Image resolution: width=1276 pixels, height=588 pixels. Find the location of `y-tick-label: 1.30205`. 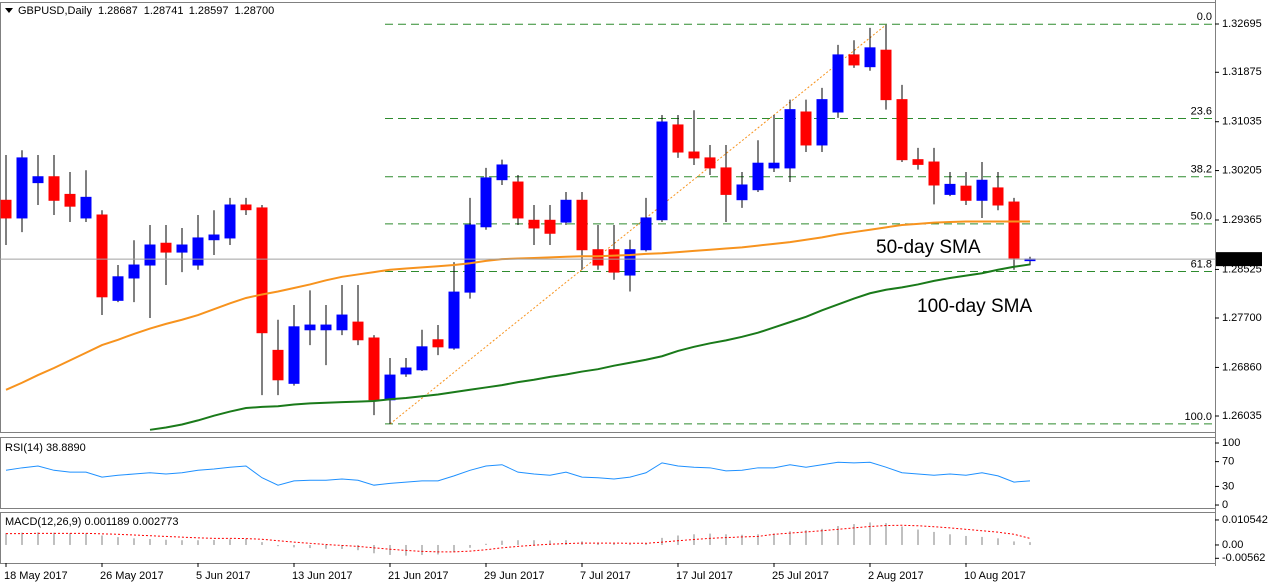

y-tick-label: 1.30205 is located at coordinates (1242, 170).